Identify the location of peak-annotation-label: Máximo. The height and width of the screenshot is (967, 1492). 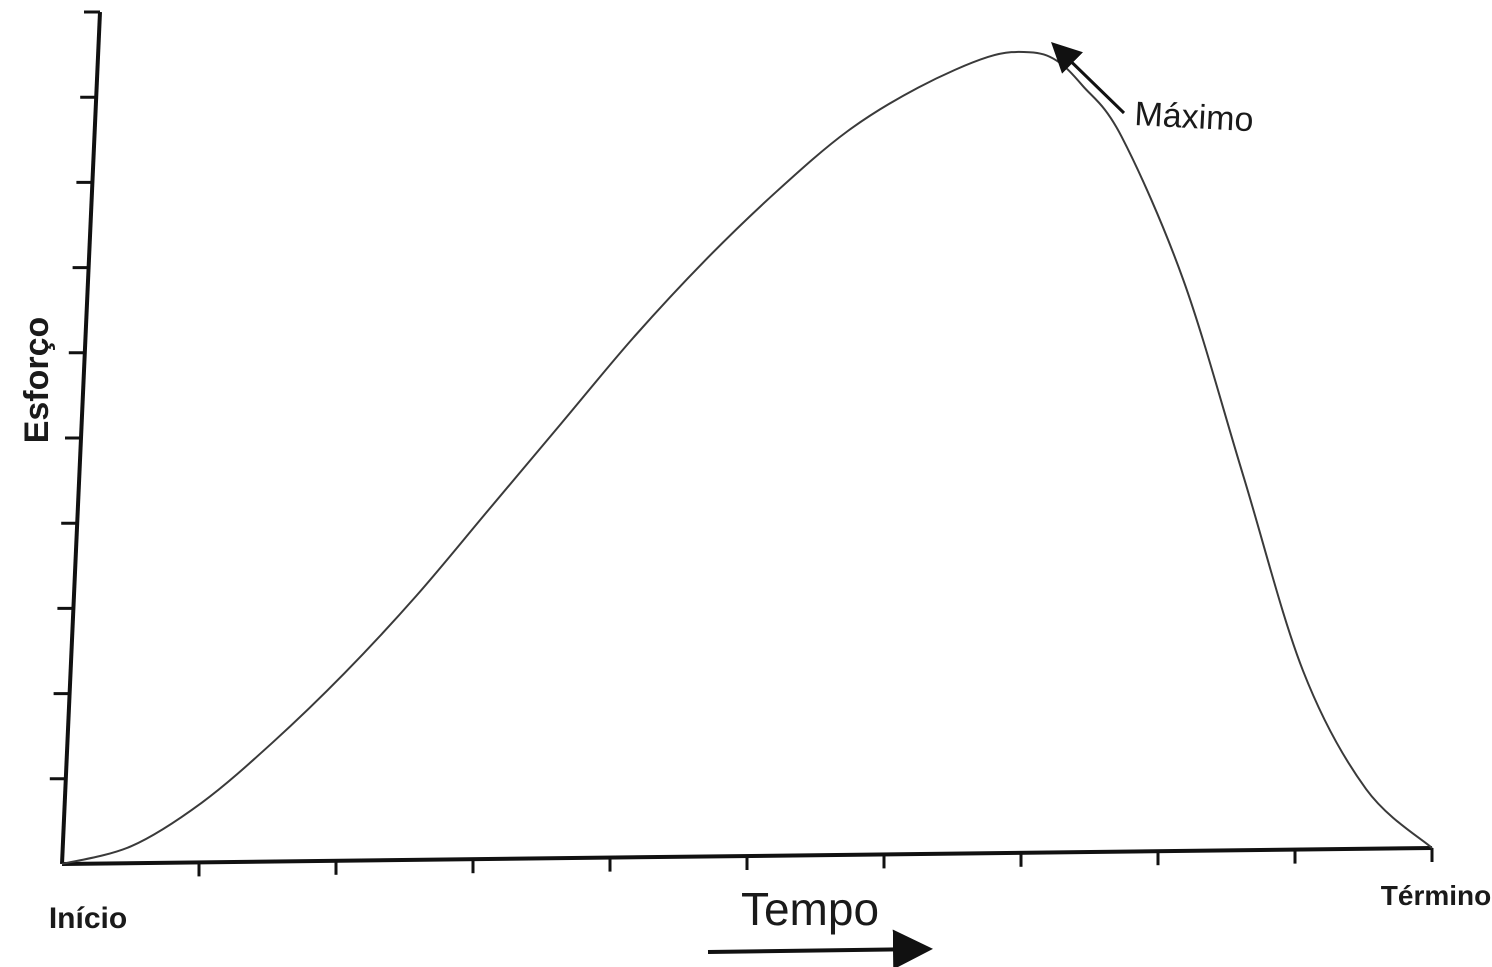
(1194, 117).